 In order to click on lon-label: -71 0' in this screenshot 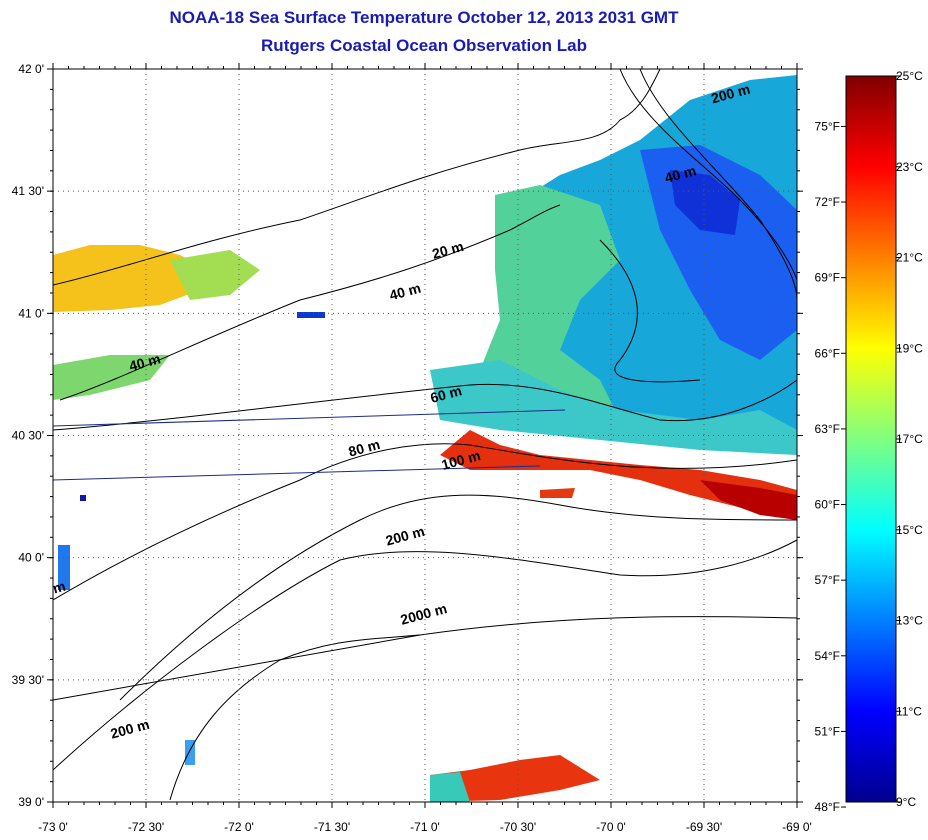, I will do `click(425, 827)`.